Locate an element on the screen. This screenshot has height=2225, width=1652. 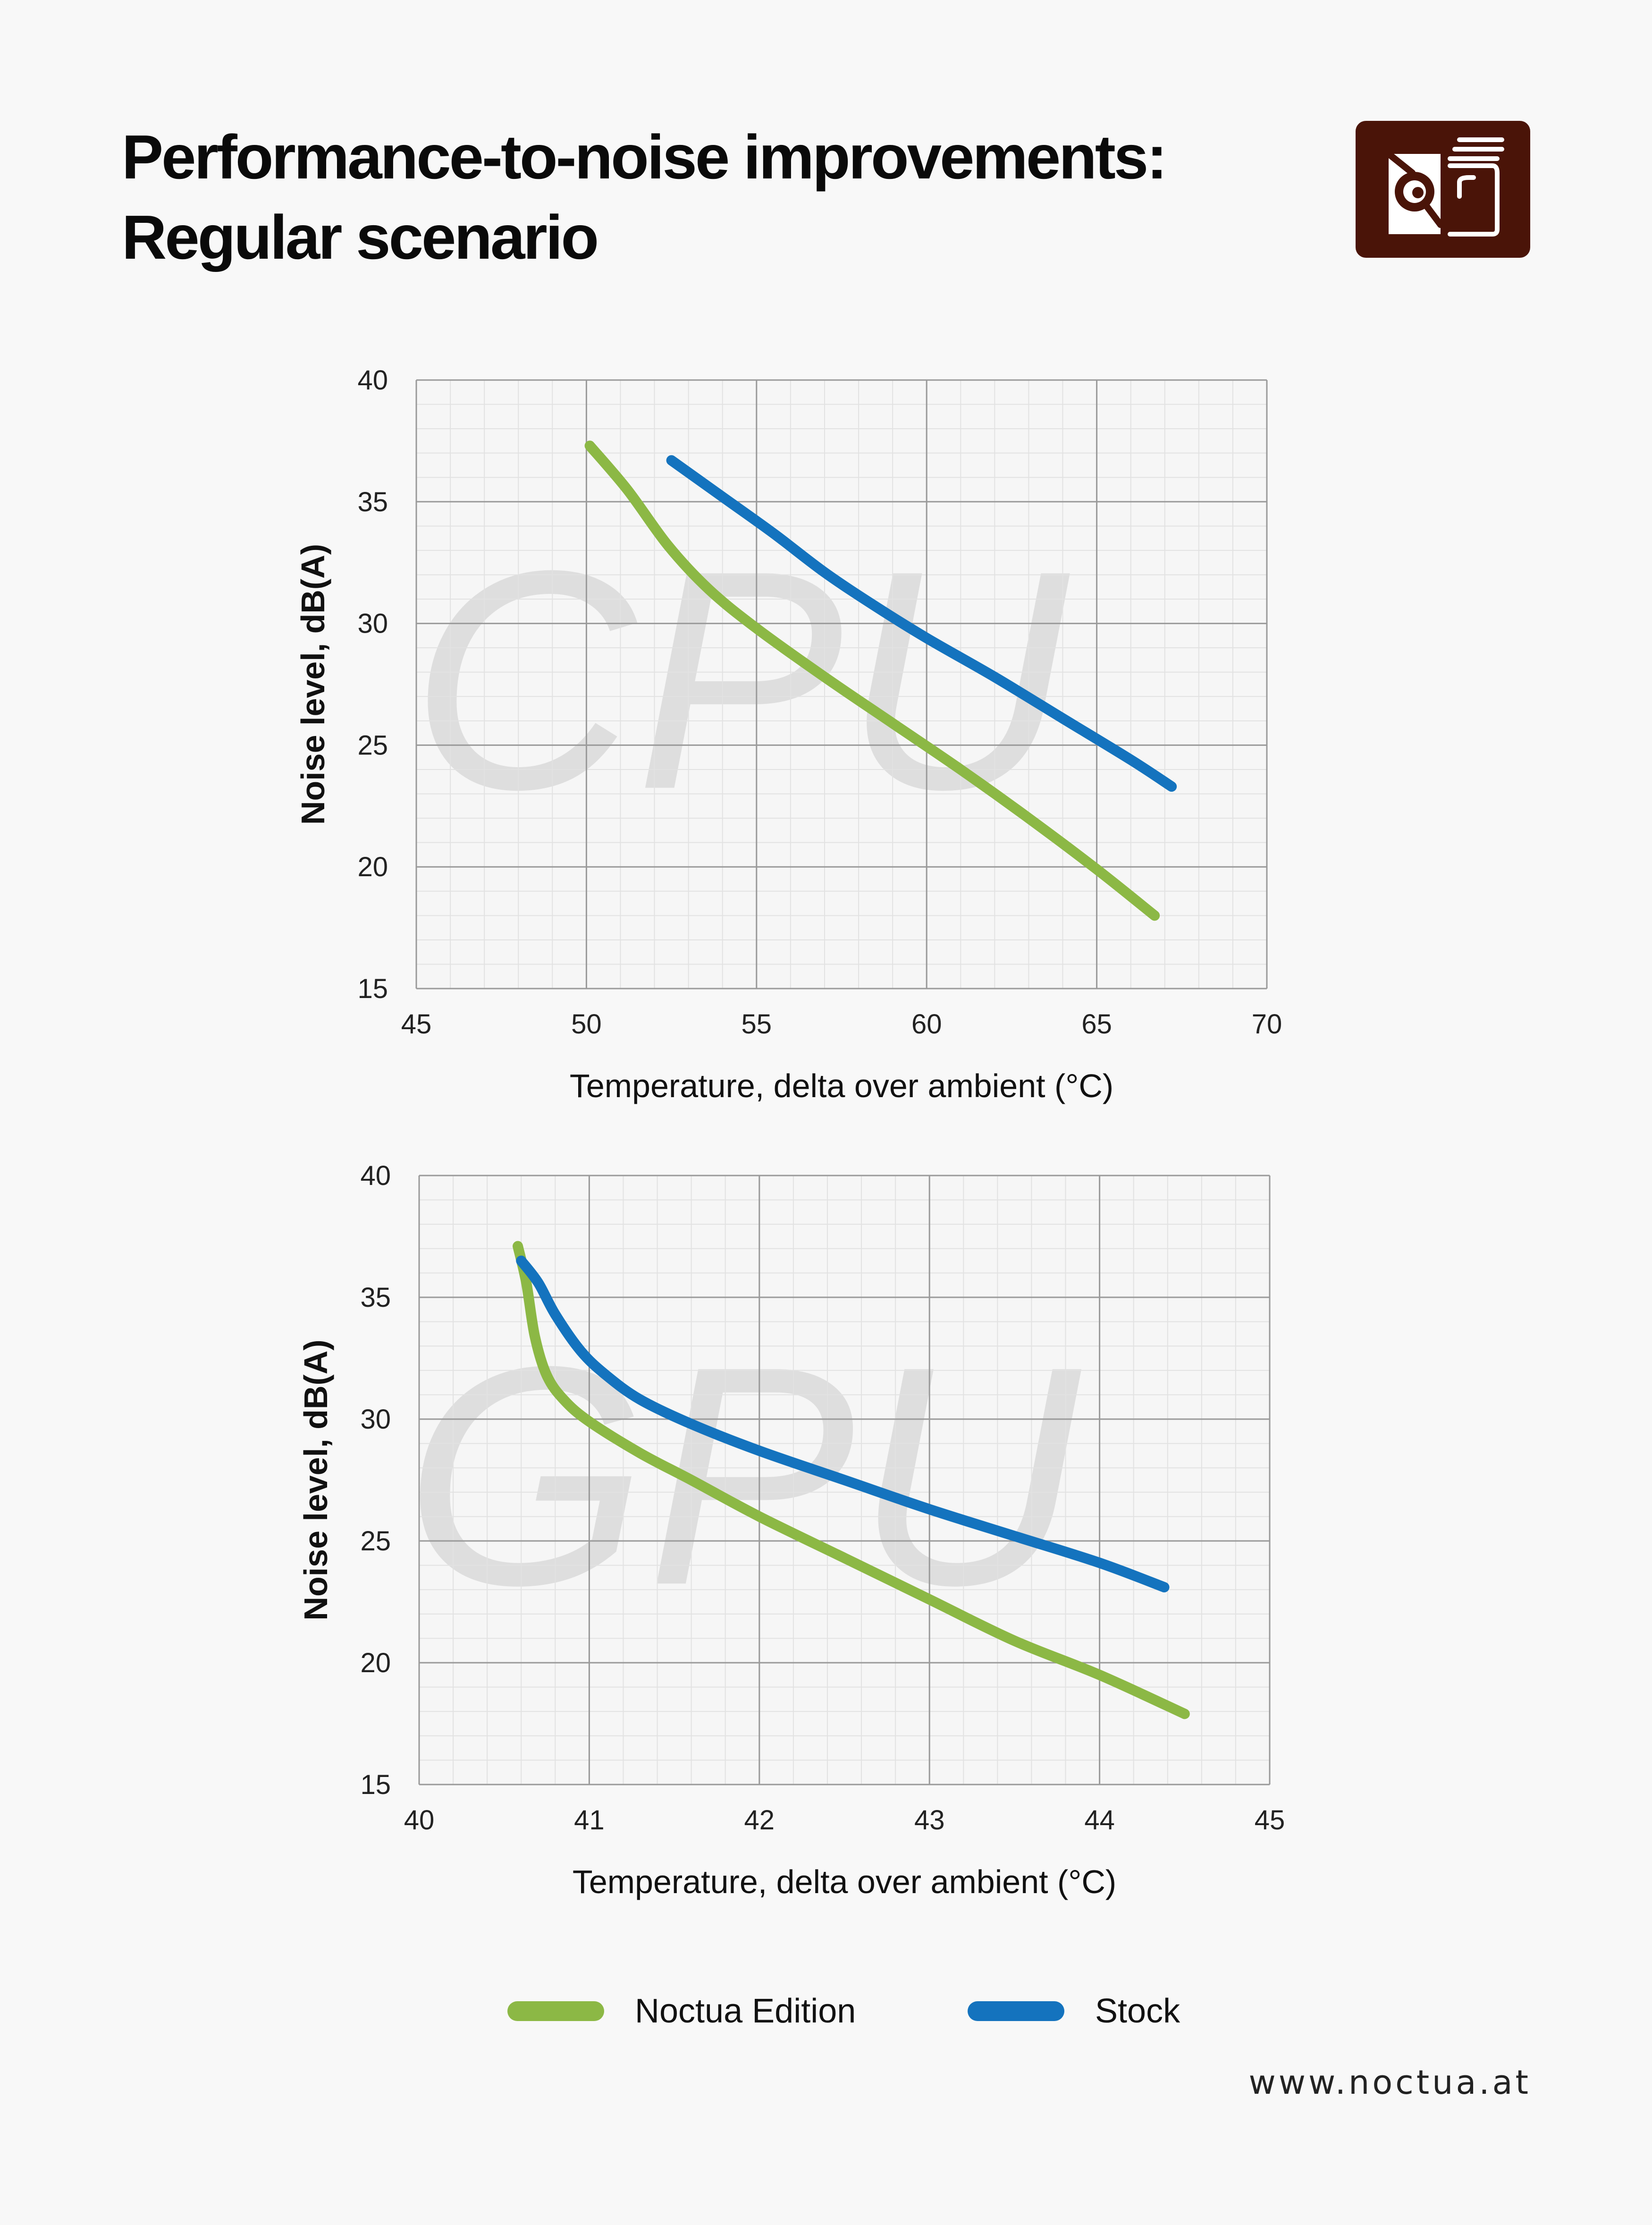
legend: Noctua Edition Stock is located at coordinates (826, 2008).